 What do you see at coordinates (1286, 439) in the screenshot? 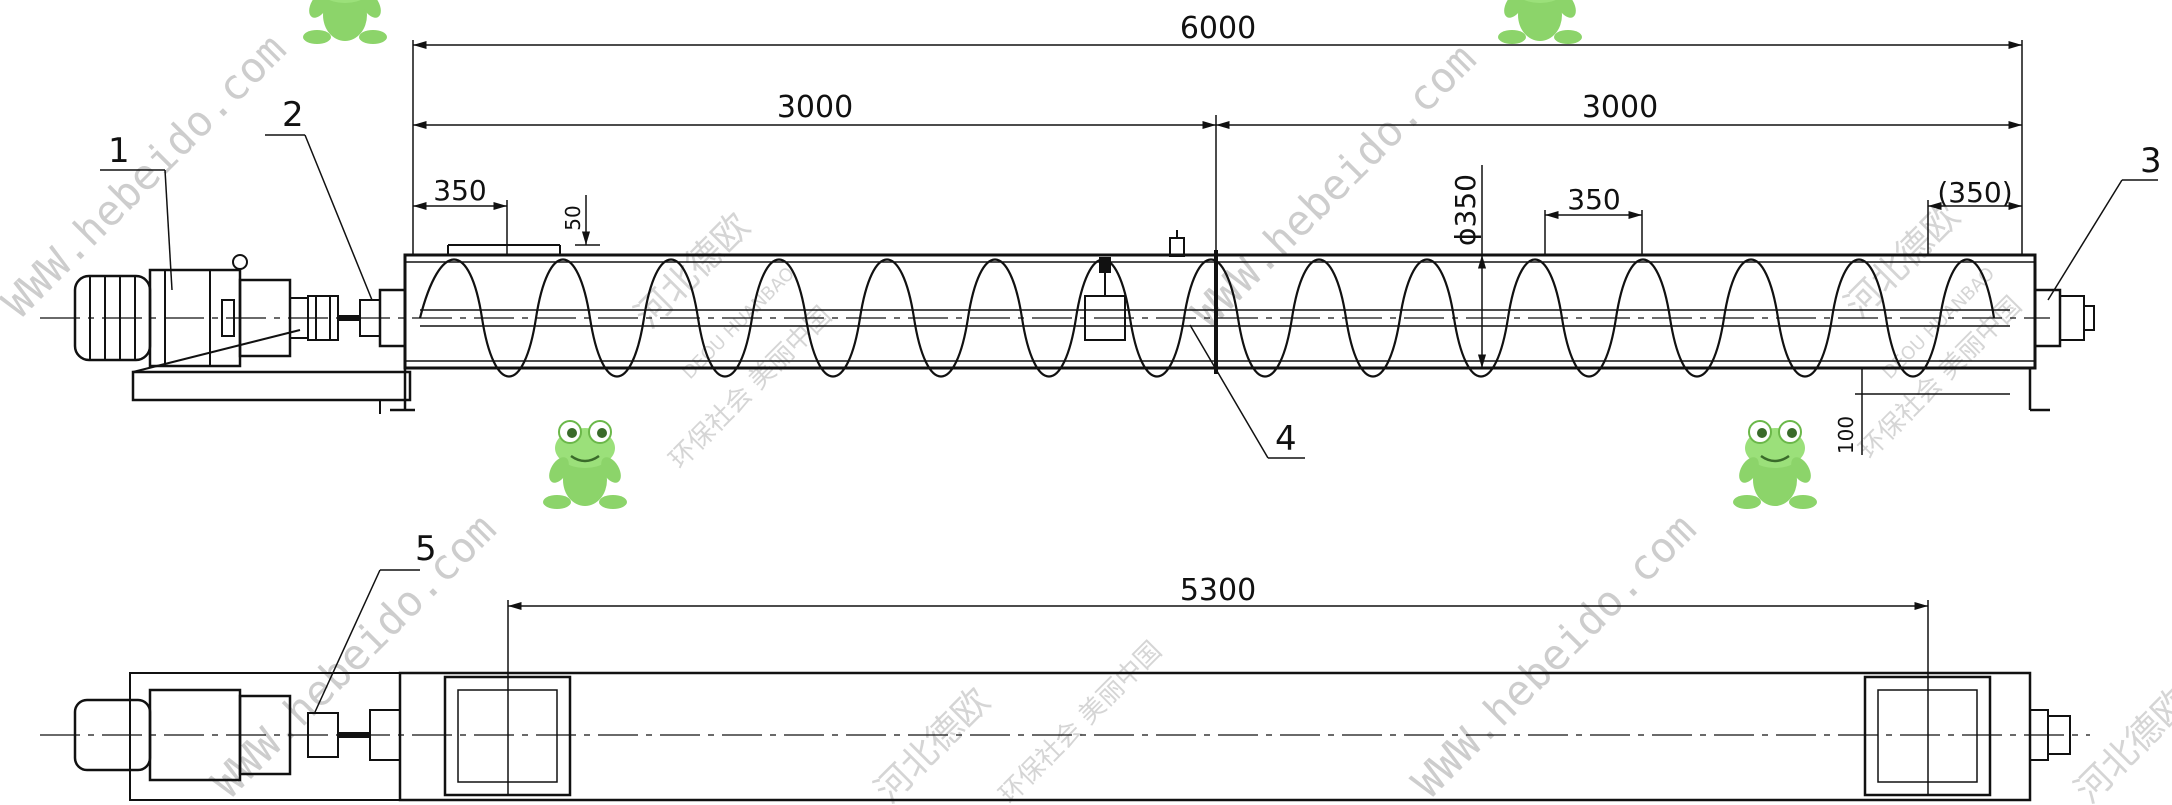
I see `callout-4: 4` at bounding box center [1286, 439].